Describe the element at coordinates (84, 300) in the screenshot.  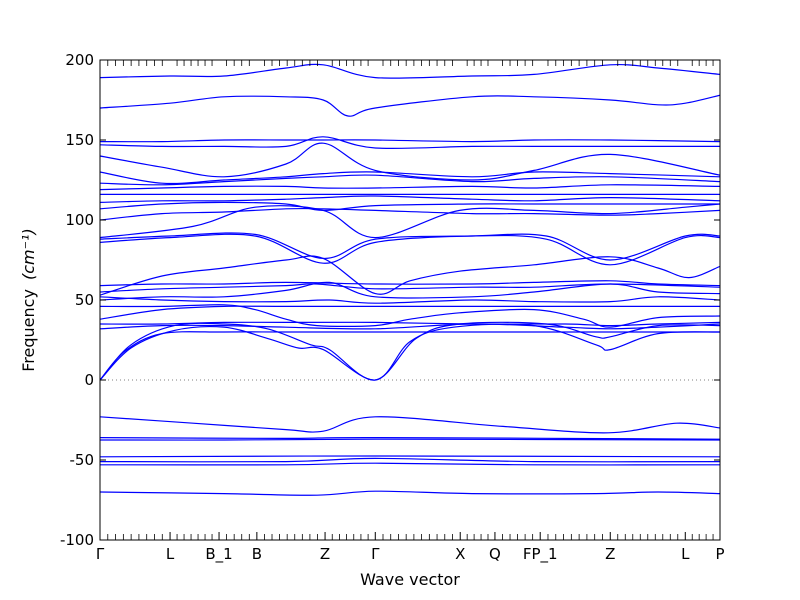
I see `y-tick-label: 50` at that location.